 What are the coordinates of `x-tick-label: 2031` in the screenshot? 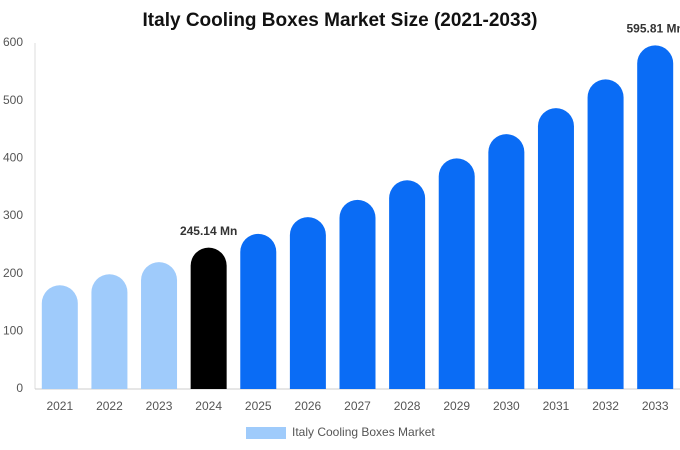 It's located at (556, 406).